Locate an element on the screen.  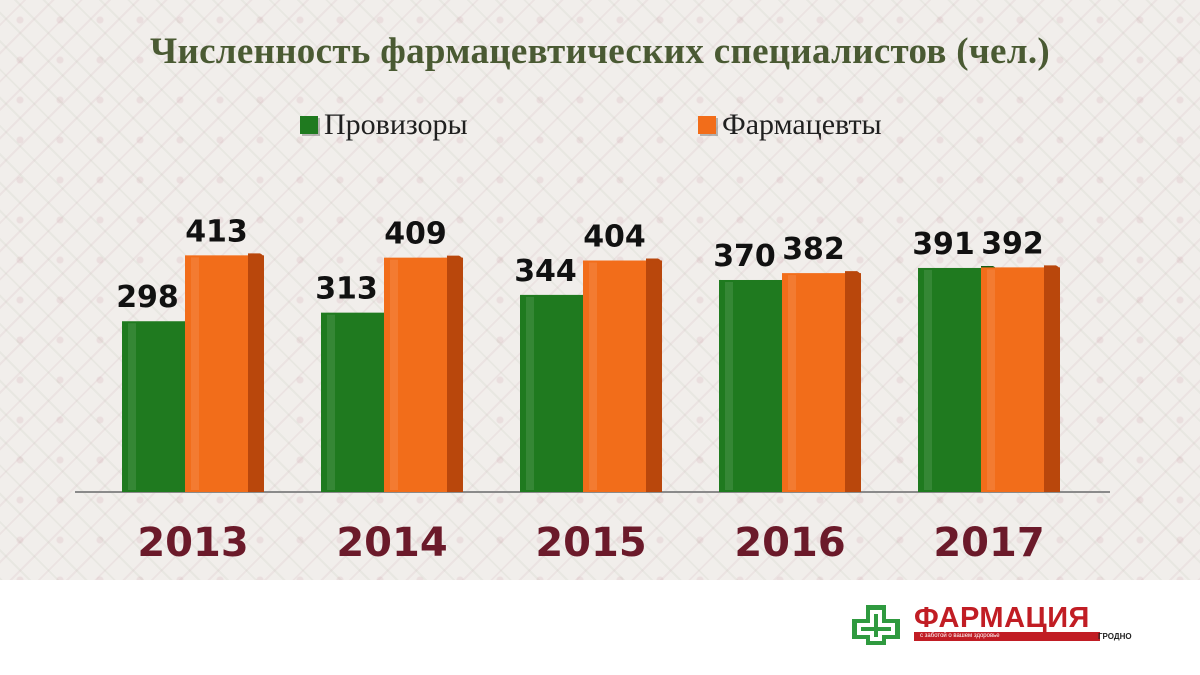
footer-band is located at coordinates (600, 627).